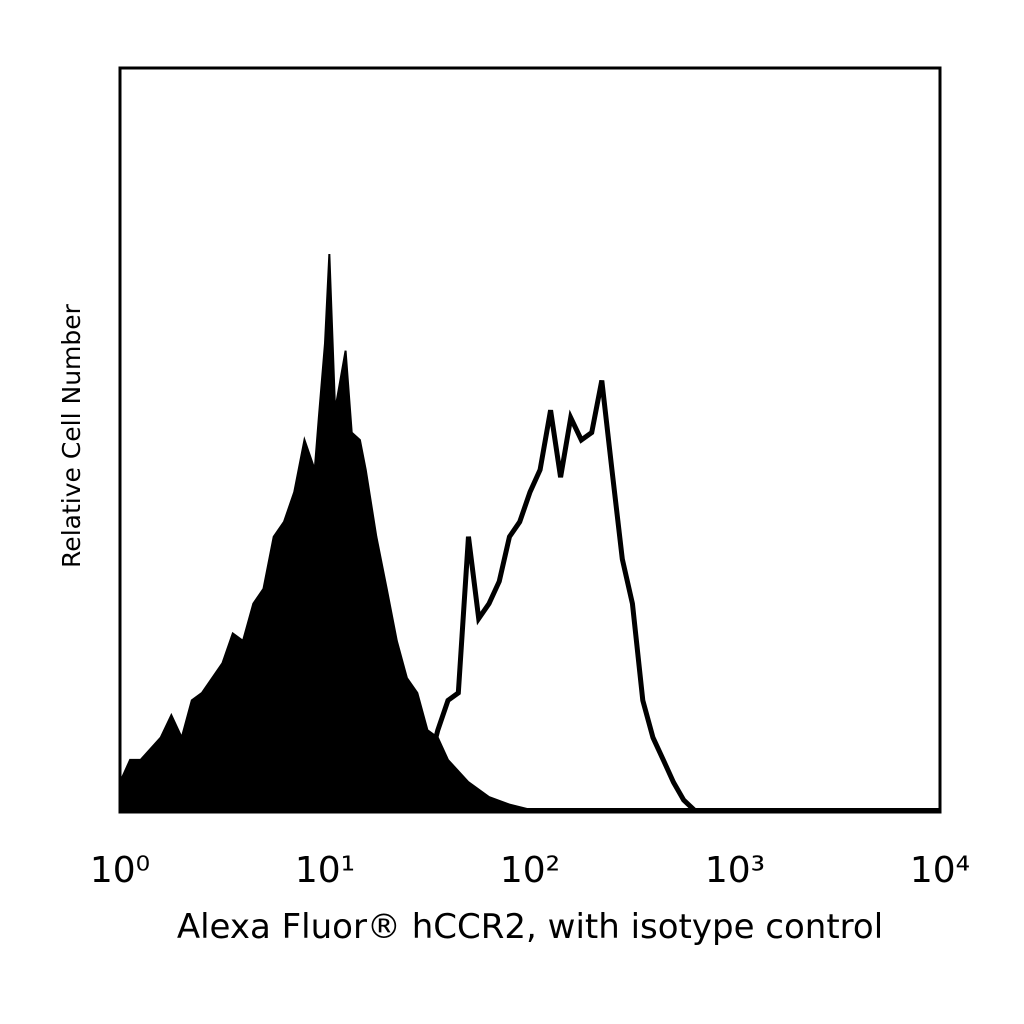  I want to click on histogram-line, so click(555, 596).